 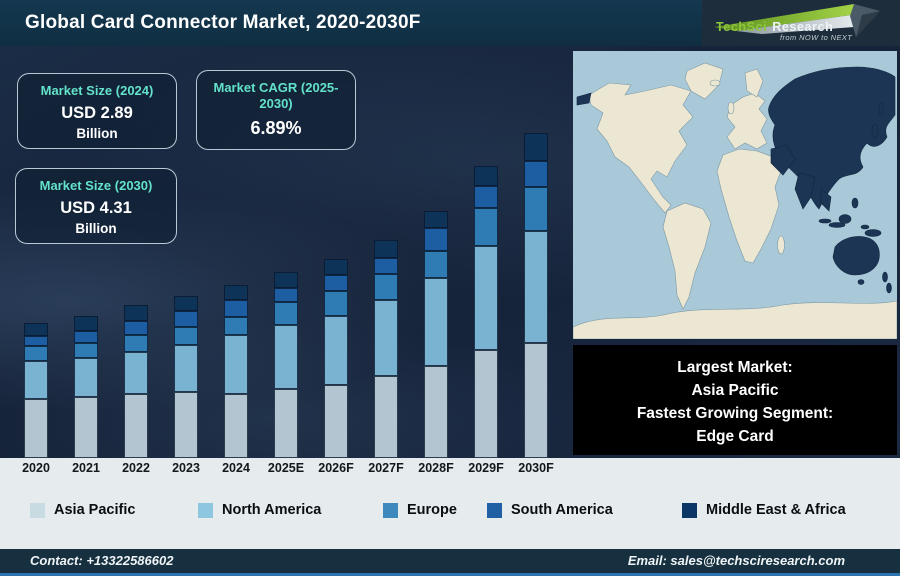 What do you see at coordinates (736, 560) in the screenshot?
I see `footer-email: Email: sales@techsciresearch.com` at bounding box center [736, 560].